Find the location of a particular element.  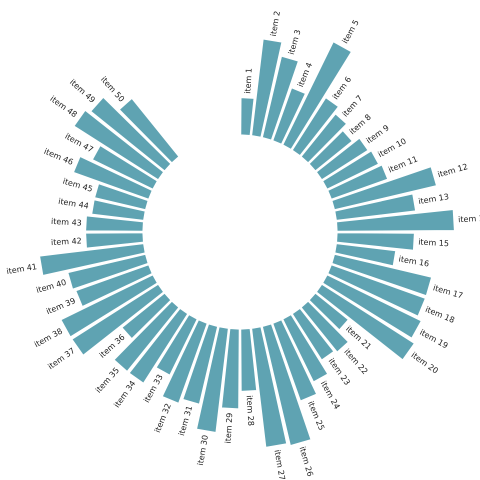

bar-label-item-28: item 28 is located at coordinates (250, 410).